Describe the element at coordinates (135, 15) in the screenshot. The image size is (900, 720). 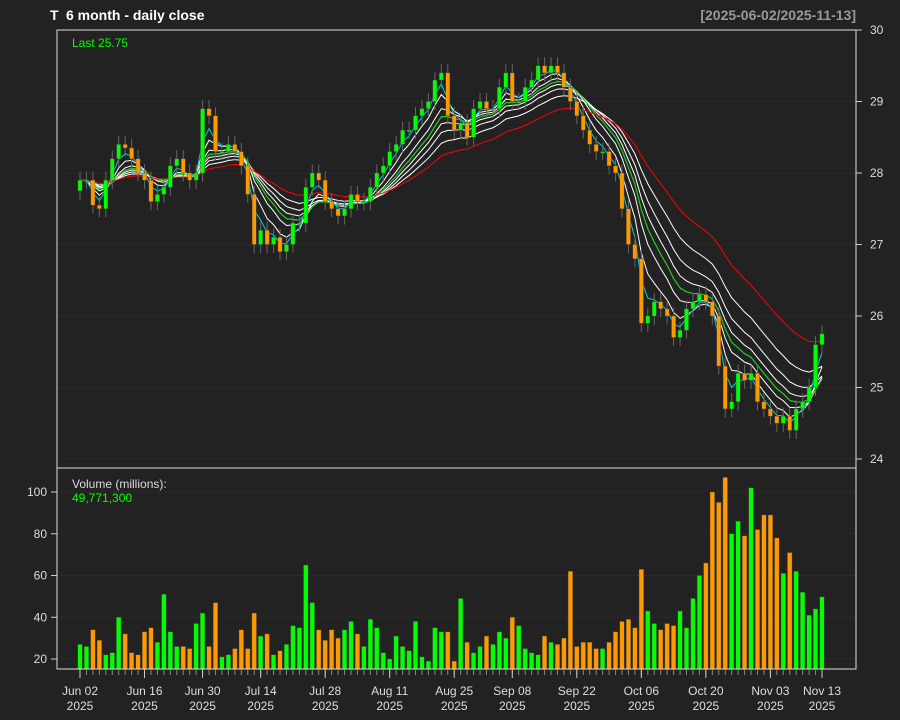
I see `chart-title: 6 month - daily close` at that location.